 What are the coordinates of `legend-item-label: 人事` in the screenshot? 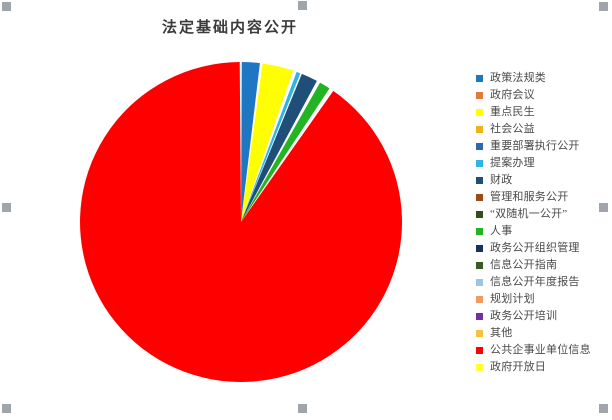 It's located at (501, 231).